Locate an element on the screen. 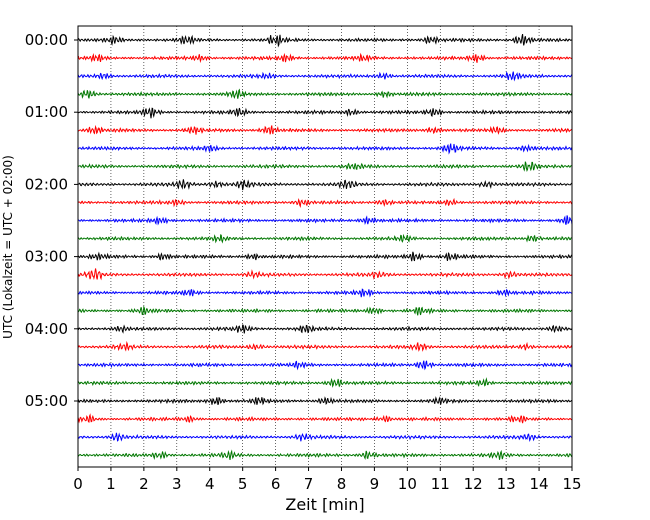  x-tick-label: 12 is located at coordinates (473, 484).